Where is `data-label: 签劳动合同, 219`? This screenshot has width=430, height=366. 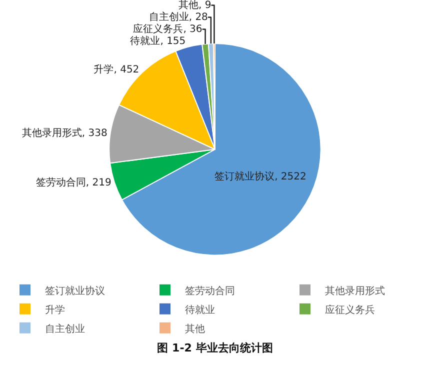 data-label: 签劳动合同, 219 is located at coordinates (74, 182).